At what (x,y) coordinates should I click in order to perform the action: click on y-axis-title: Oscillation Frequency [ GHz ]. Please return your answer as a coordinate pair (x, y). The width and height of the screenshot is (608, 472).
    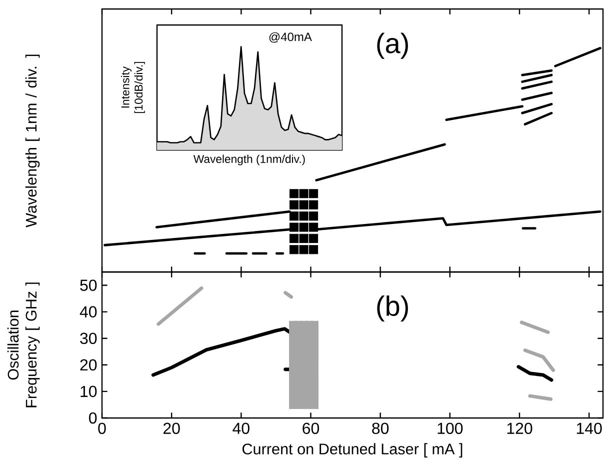
    Looking at the image, I should click on (23, 345).